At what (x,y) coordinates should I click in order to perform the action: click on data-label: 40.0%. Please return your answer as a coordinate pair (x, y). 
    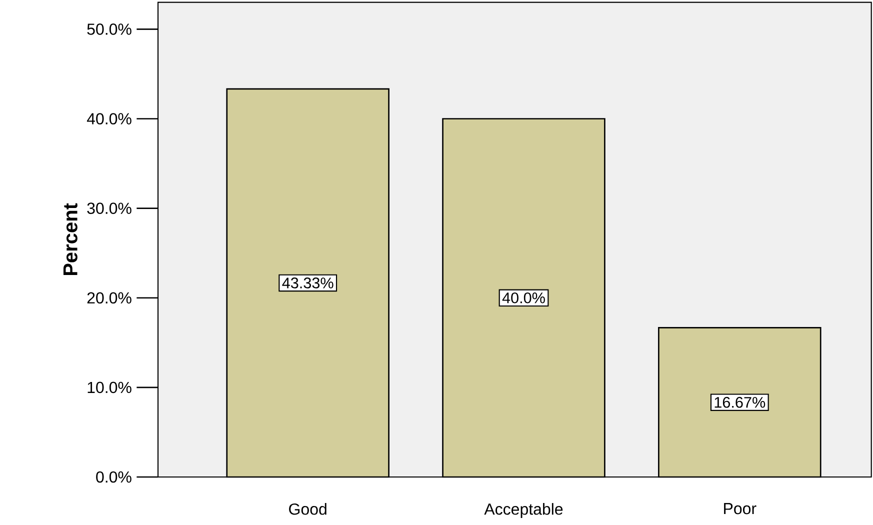
    Looking at the image, I should click on (523, 298).